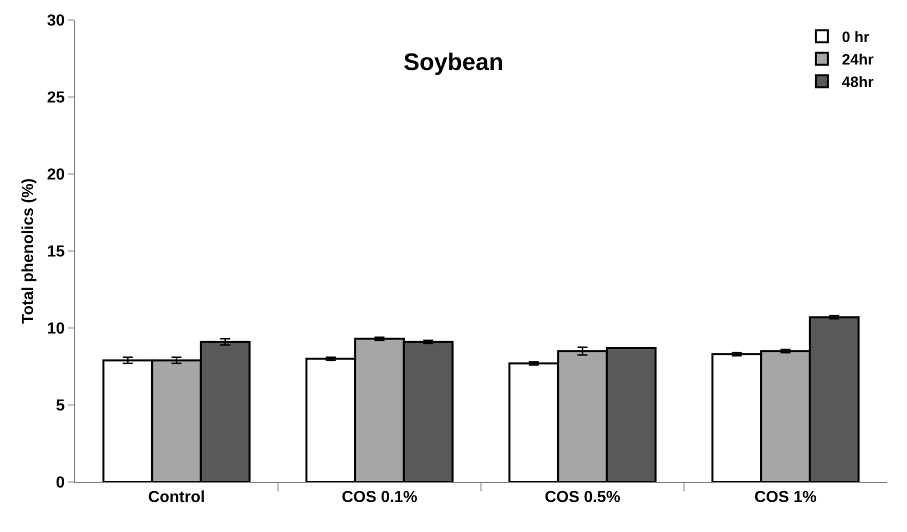 The width and height of the screenshot is (907, 532). Describe the element at coordinates (56, 175) in the screenshot. I see `y-tick-label: 20` at that location.